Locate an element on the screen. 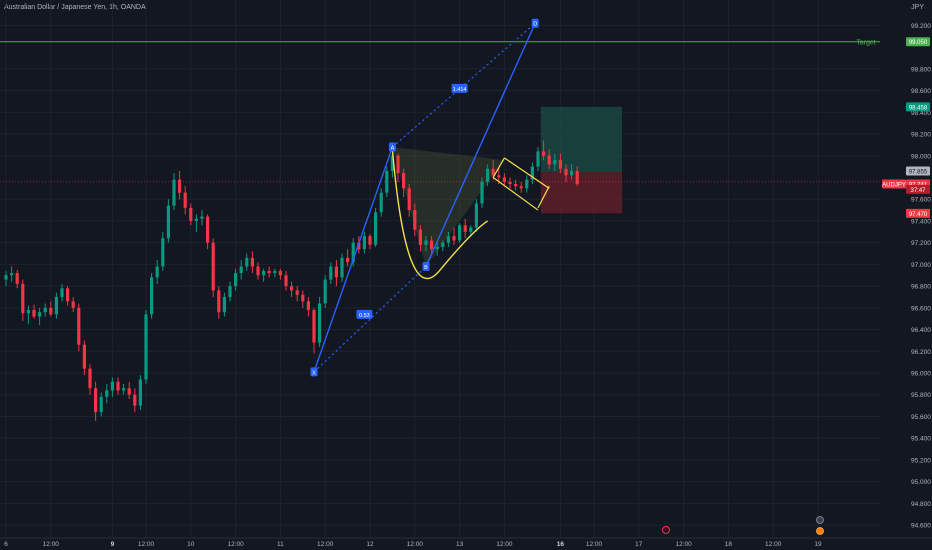 The width and height of the screenshot is (932, 550). x-tick-label: 6 is located at coordinates (6, 544).